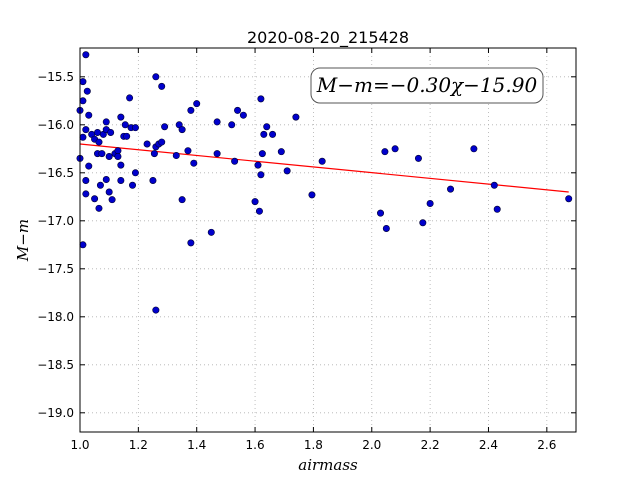 The image size is (640, 480). Describe the element at coordinates (328, 465) in the screenshot. I see `x-axis-label: airmass` at that location.